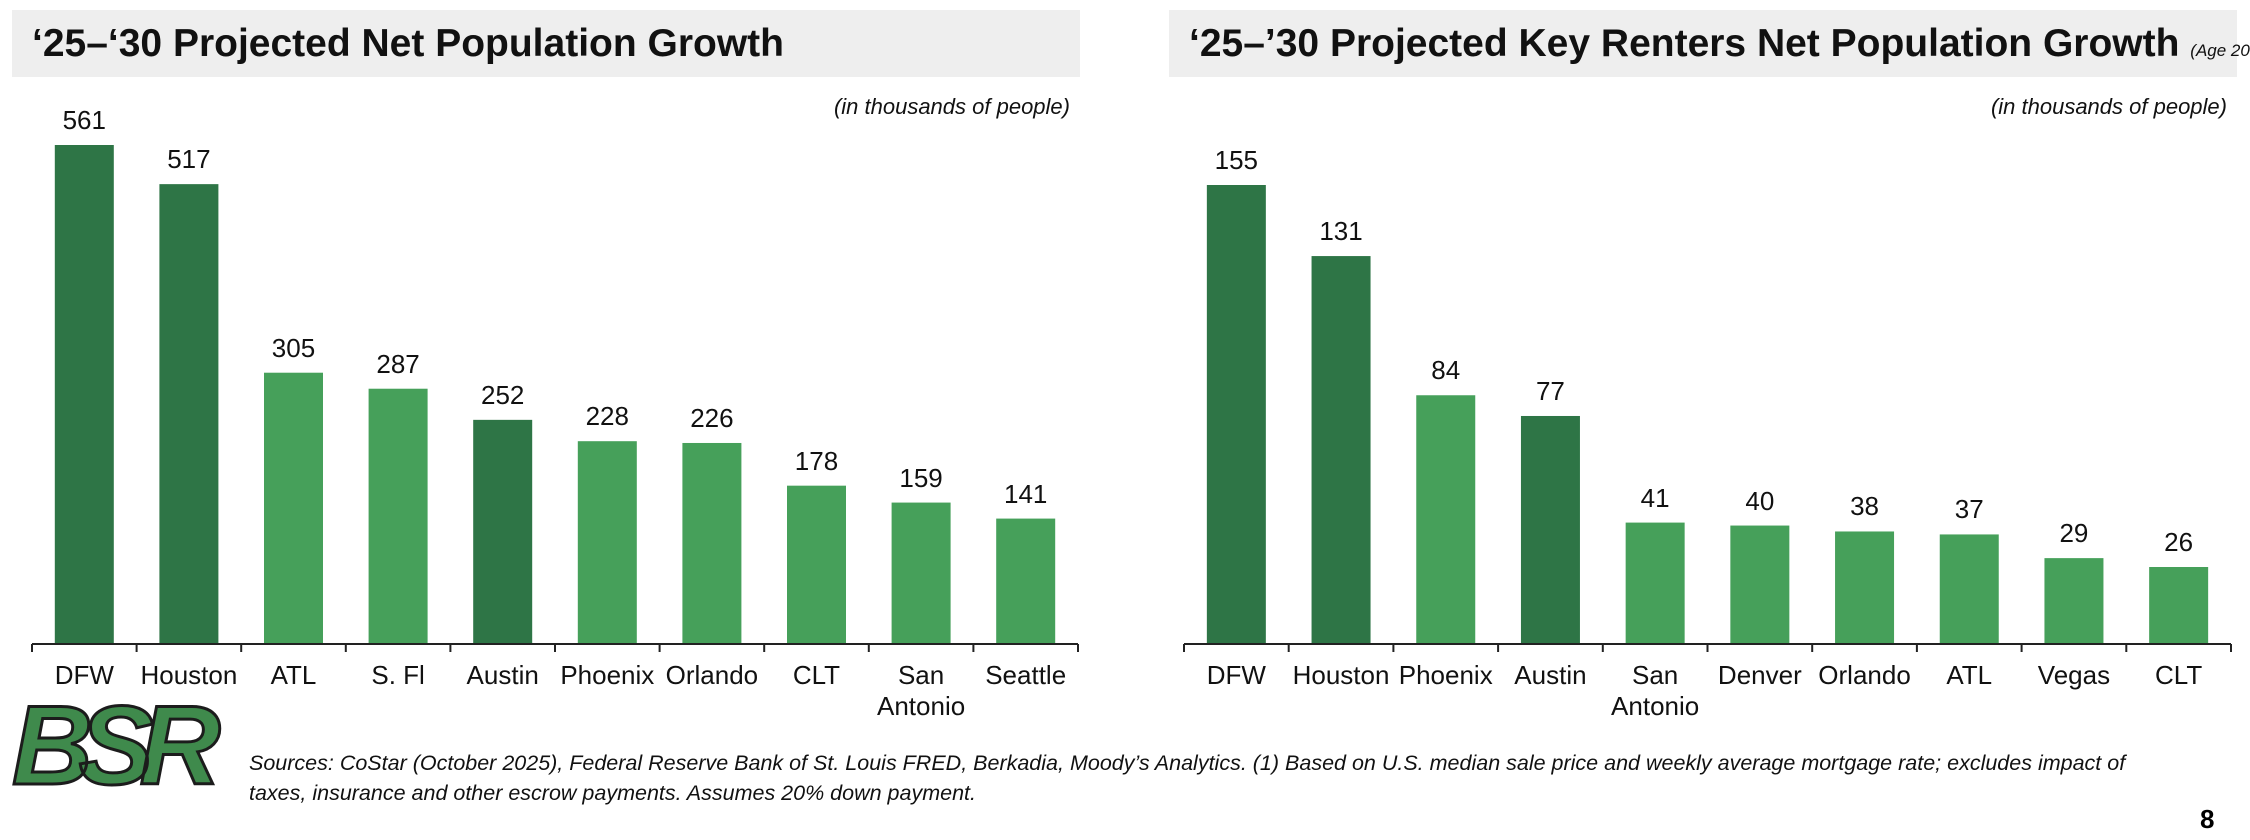 The image size is (2250, 840). Describe the element at coordinates (293, 347) in the screenshot. I see `value-label: 305` at that location.